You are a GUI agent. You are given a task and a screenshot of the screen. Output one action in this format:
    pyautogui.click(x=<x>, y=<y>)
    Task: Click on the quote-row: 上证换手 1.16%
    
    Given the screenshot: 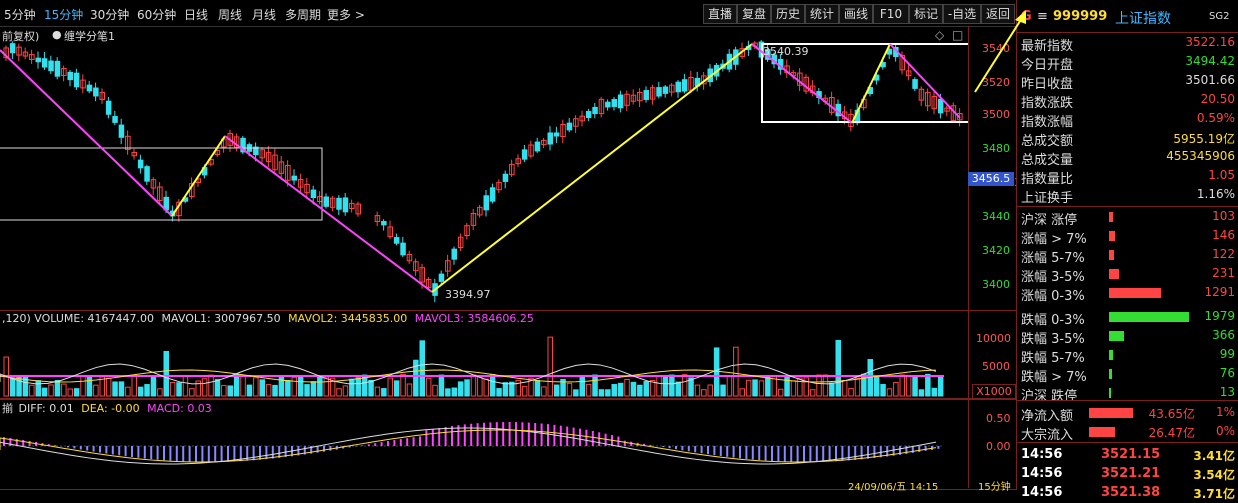 What is the action you would take?
    pyautogui.click(x=1128, y=196)
    